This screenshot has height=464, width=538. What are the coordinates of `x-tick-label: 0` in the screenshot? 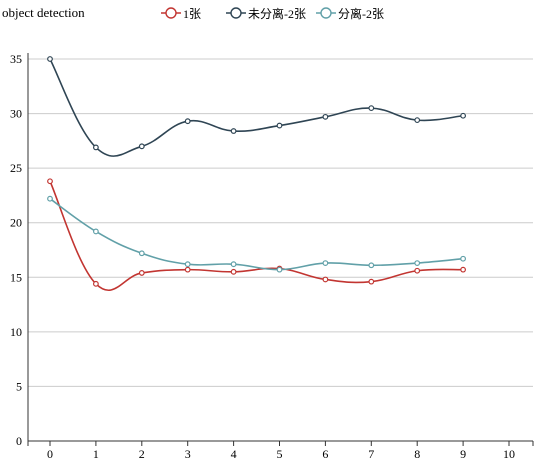 It's located at (50, 454).